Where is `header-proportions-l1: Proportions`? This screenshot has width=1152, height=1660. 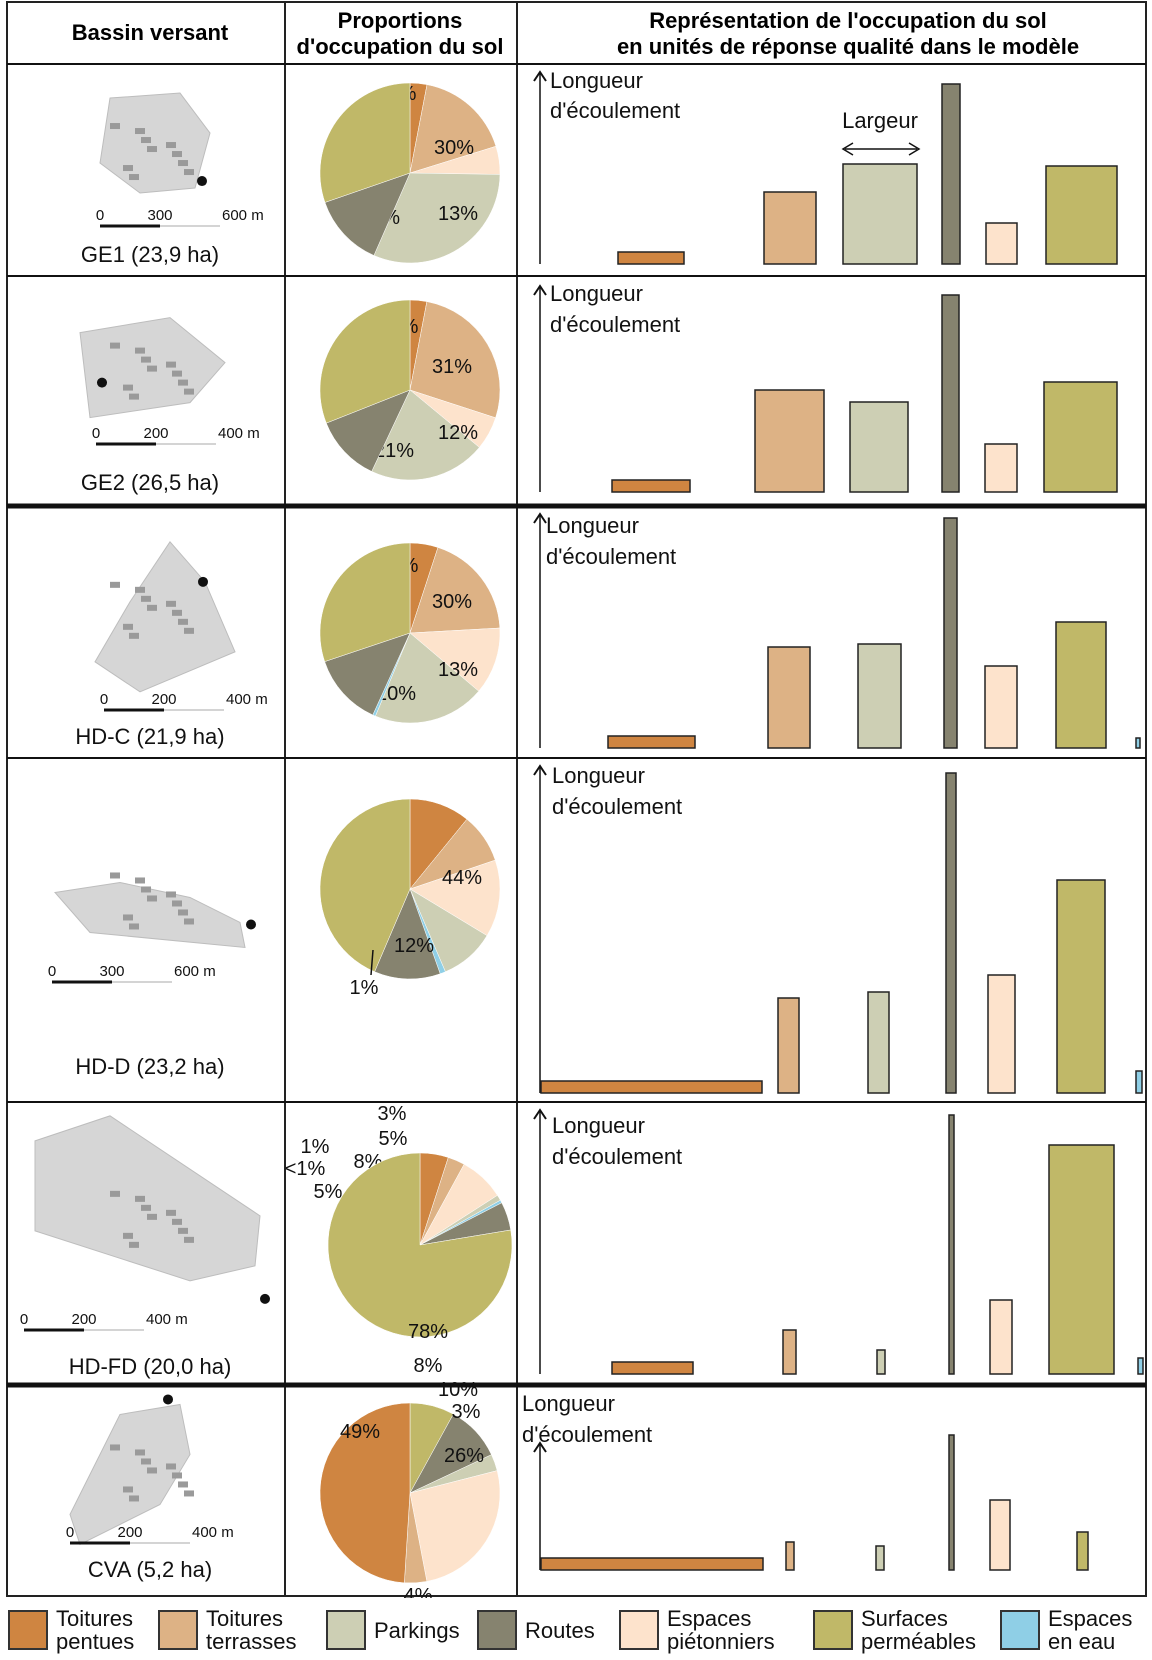 header-proportions-l1: Proportions is located at coordinates (400, 20).